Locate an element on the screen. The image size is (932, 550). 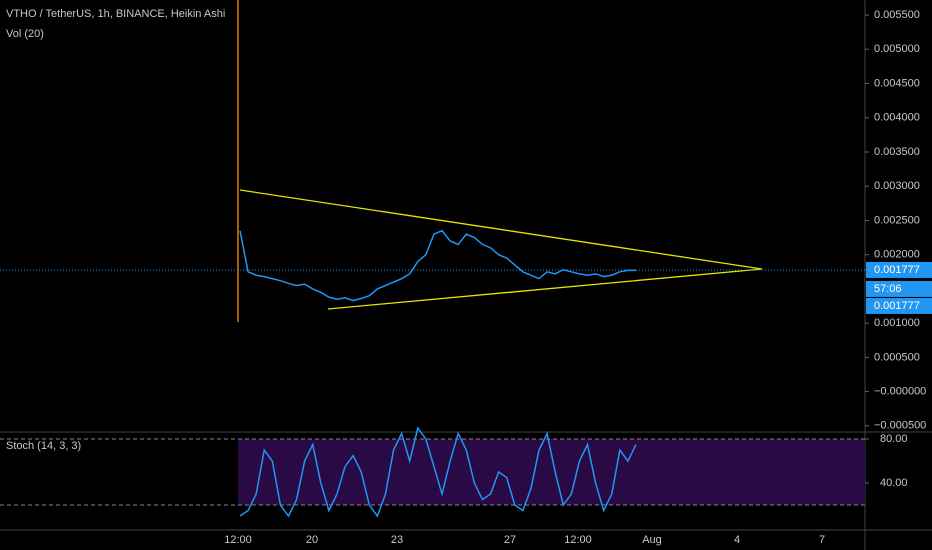
y-tick-label: 0.003000 is located at coordinates (897, 186).